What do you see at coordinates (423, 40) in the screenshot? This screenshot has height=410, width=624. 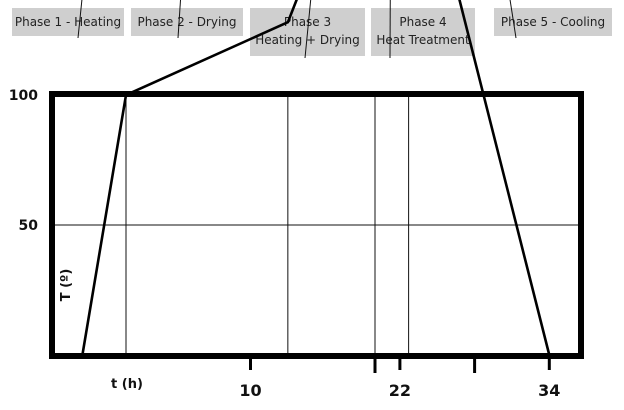 I see `phase-label-text-4-2: Heat Treatment` at bounding box center [423, 40].